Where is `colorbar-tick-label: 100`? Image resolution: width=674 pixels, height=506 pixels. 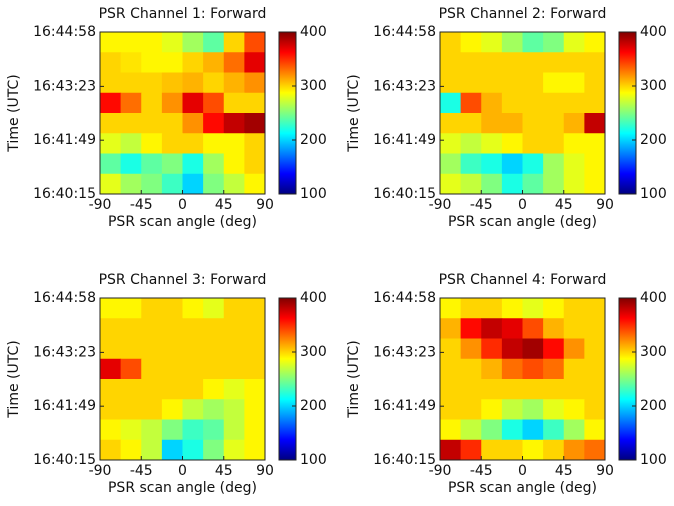 colorbar-tick-label: 100 is located at coordinates (313, 460).